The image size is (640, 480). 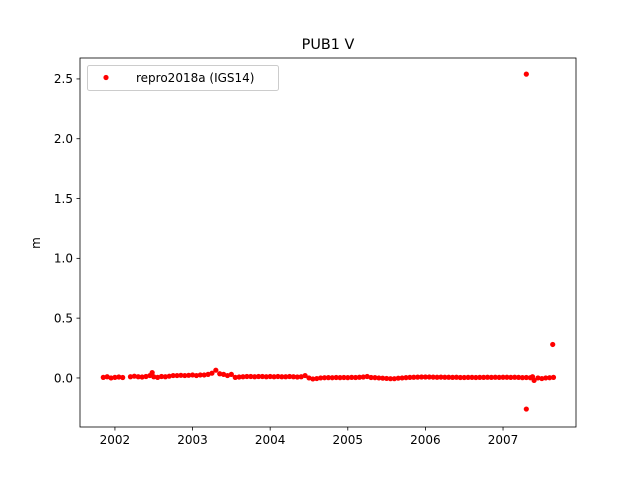 What do you see at coordinates (63, 139) in the screenshot?
I see `y-tick-label: 2.0` at bounding box center [63, 139].